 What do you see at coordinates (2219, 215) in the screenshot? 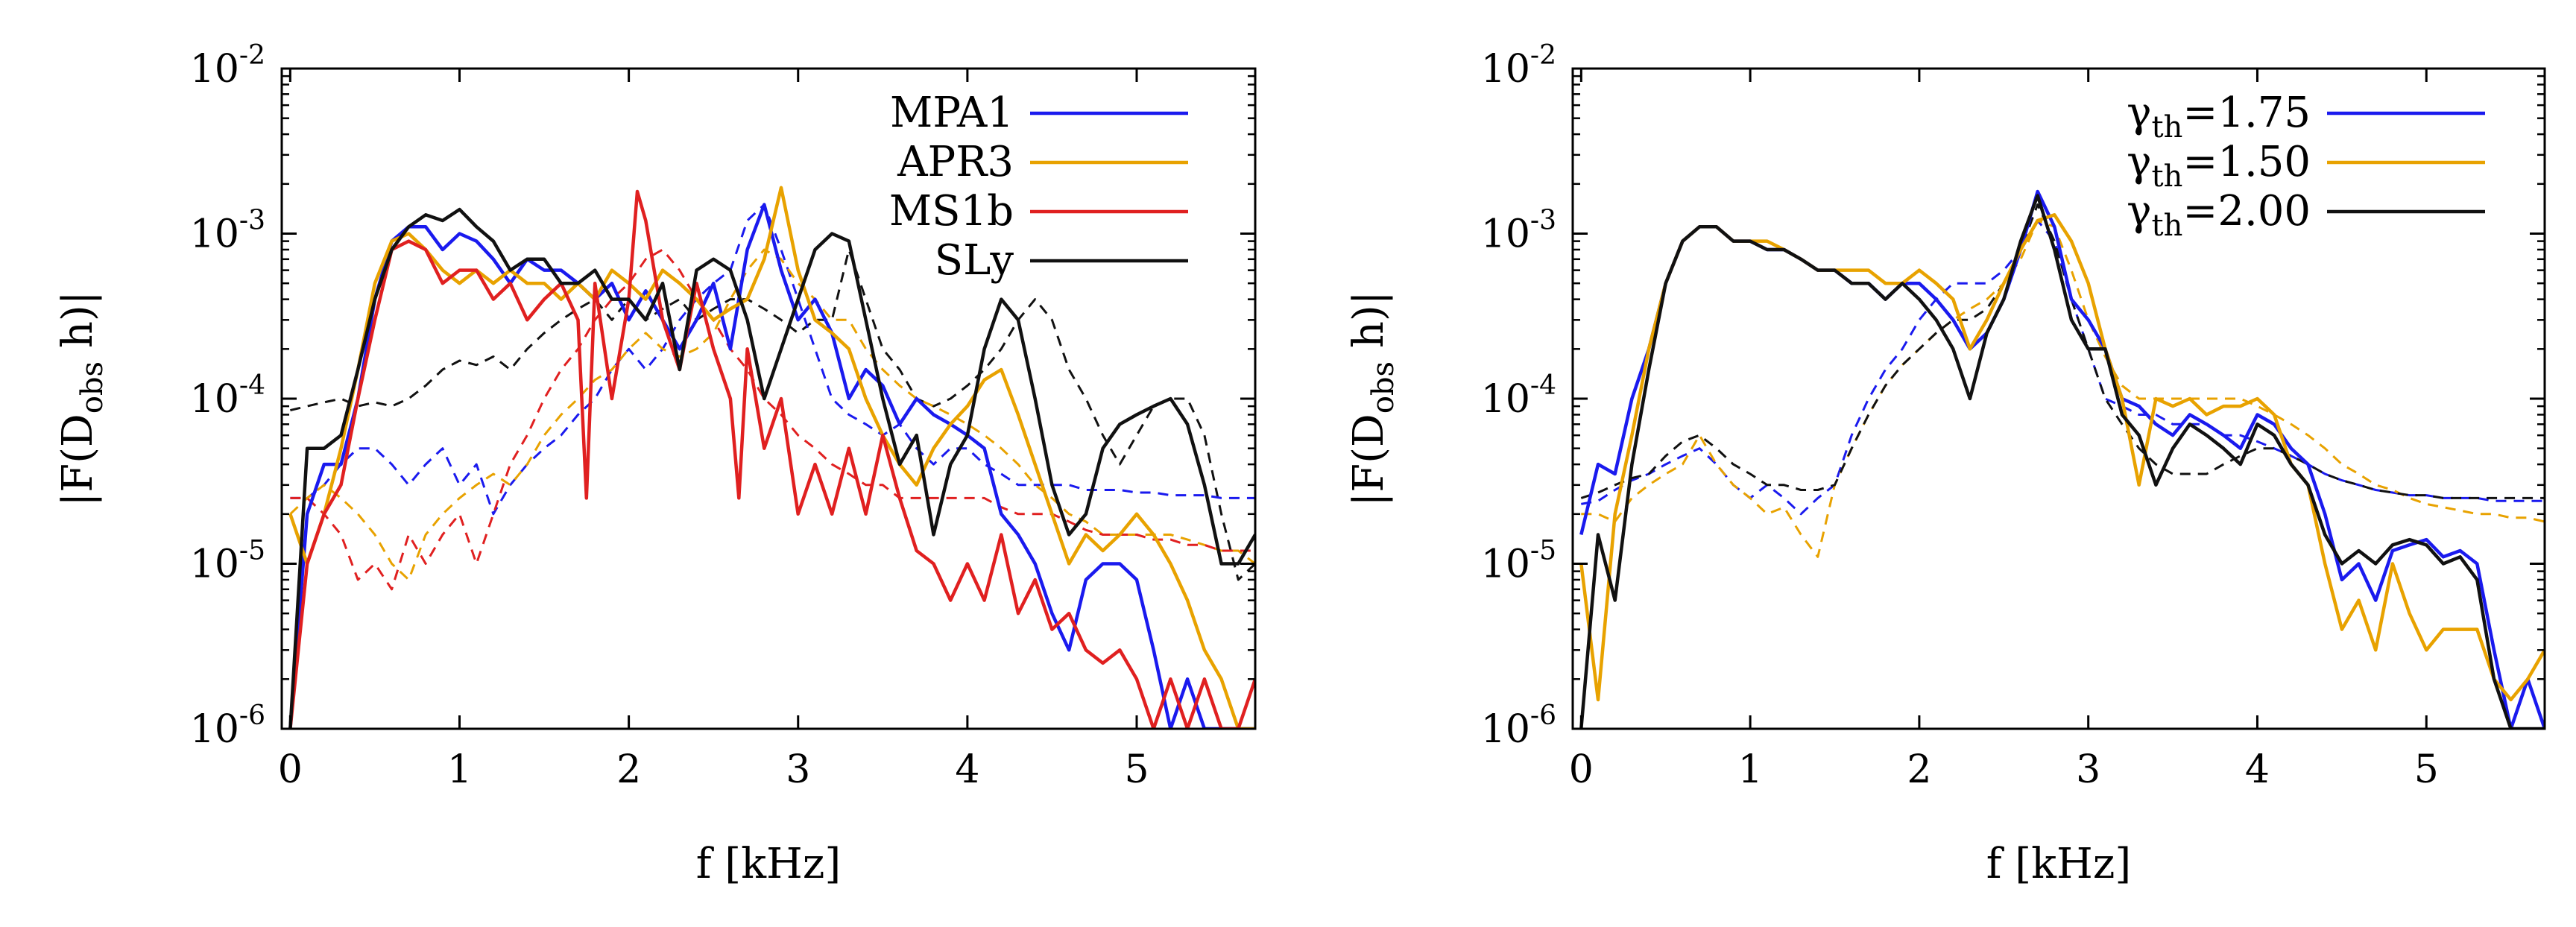
I see `legend-label: γth=2.00` at bounding box center [2219, 215].